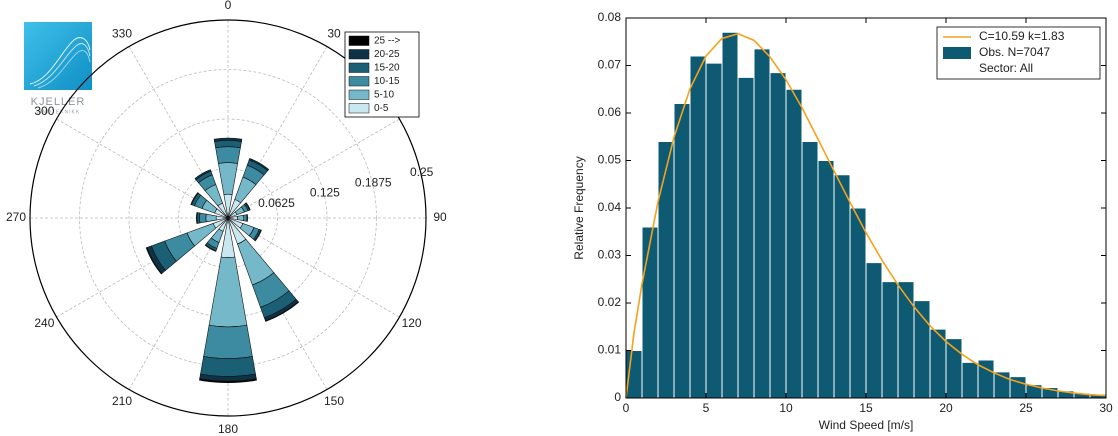  I want to click on y-tick-label: 0.02, so click(610, 302).